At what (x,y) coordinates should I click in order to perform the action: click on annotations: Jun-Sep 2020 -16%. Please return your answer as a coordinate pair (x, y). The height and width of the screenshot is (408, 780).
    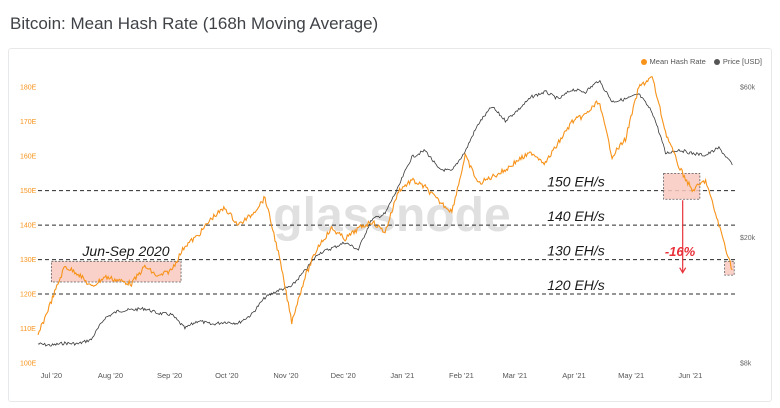
    Looking at the image, I should click on (388, 237).